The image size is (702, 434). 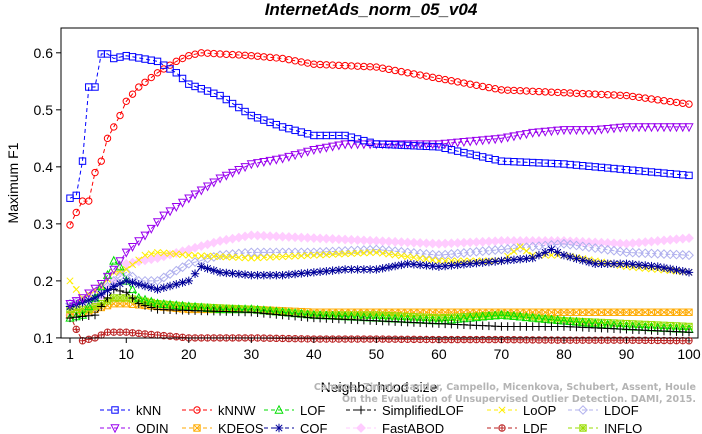 I want to click on legend-item-cof: COF, so click(x=296, y=427).